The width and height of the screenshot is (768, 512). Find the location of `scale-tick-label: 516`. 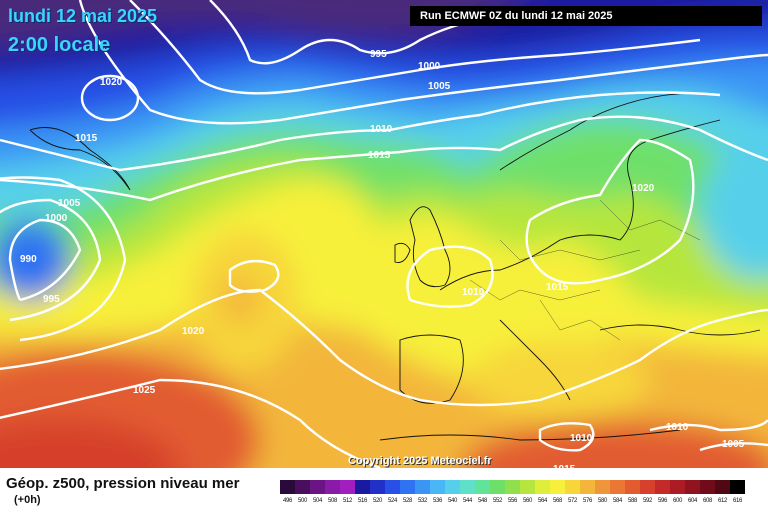

scale-tick-label: 516 is located at coordinates (362, 501).